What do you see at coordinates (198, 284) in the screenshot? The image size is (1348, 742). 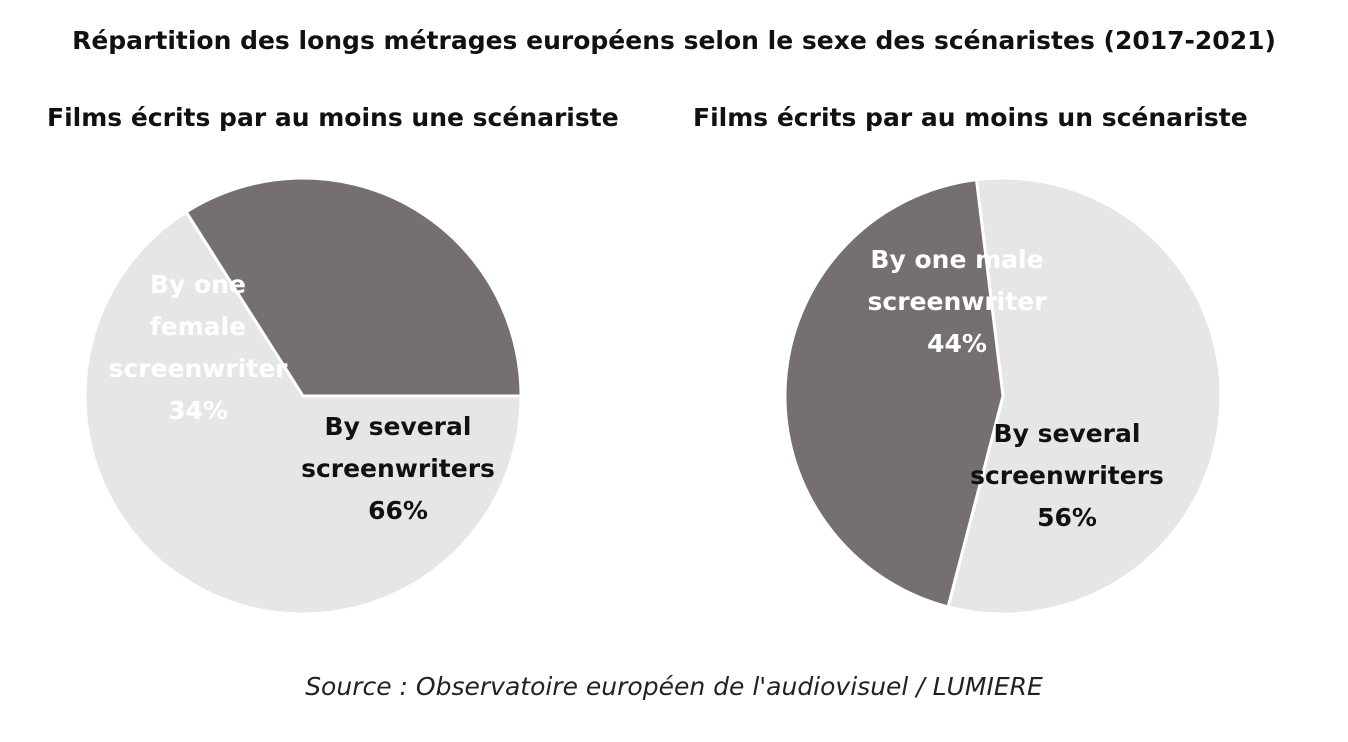 I see `pie-0-slice-1-label-line: By one` at bounding box center [198, 284].